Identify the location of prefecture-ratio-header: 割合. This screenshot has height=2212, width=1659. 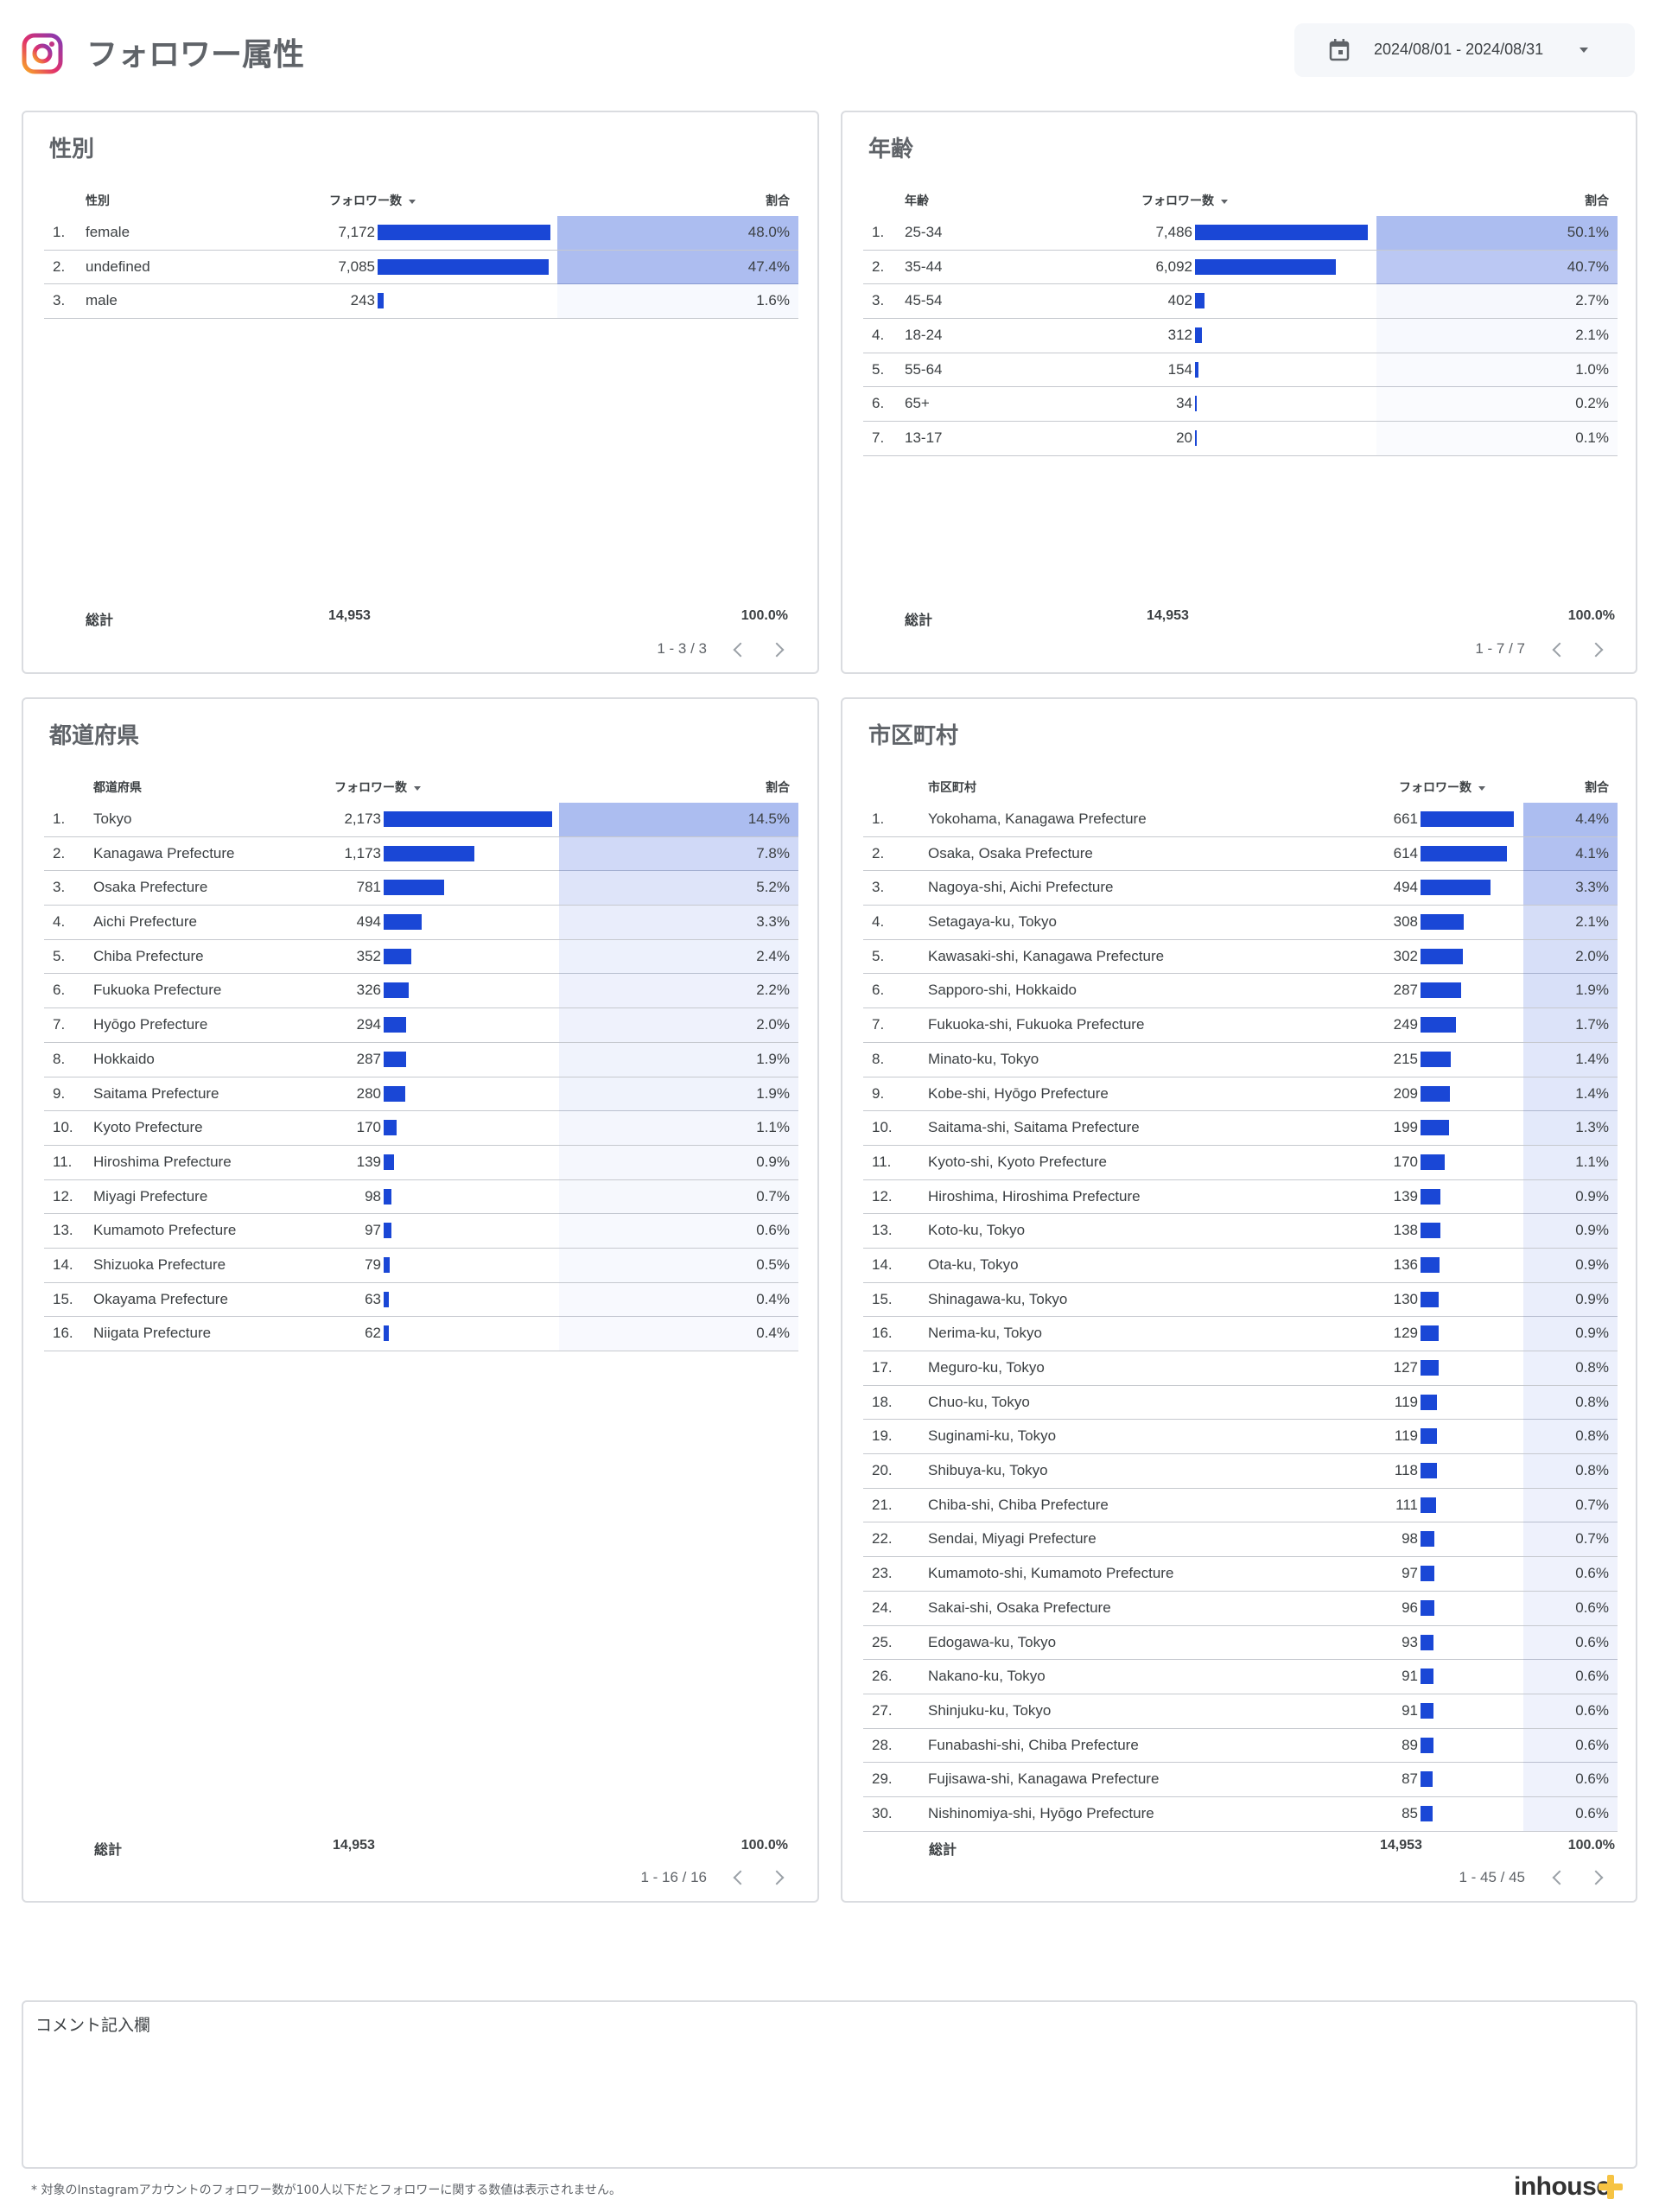
(778, 787).